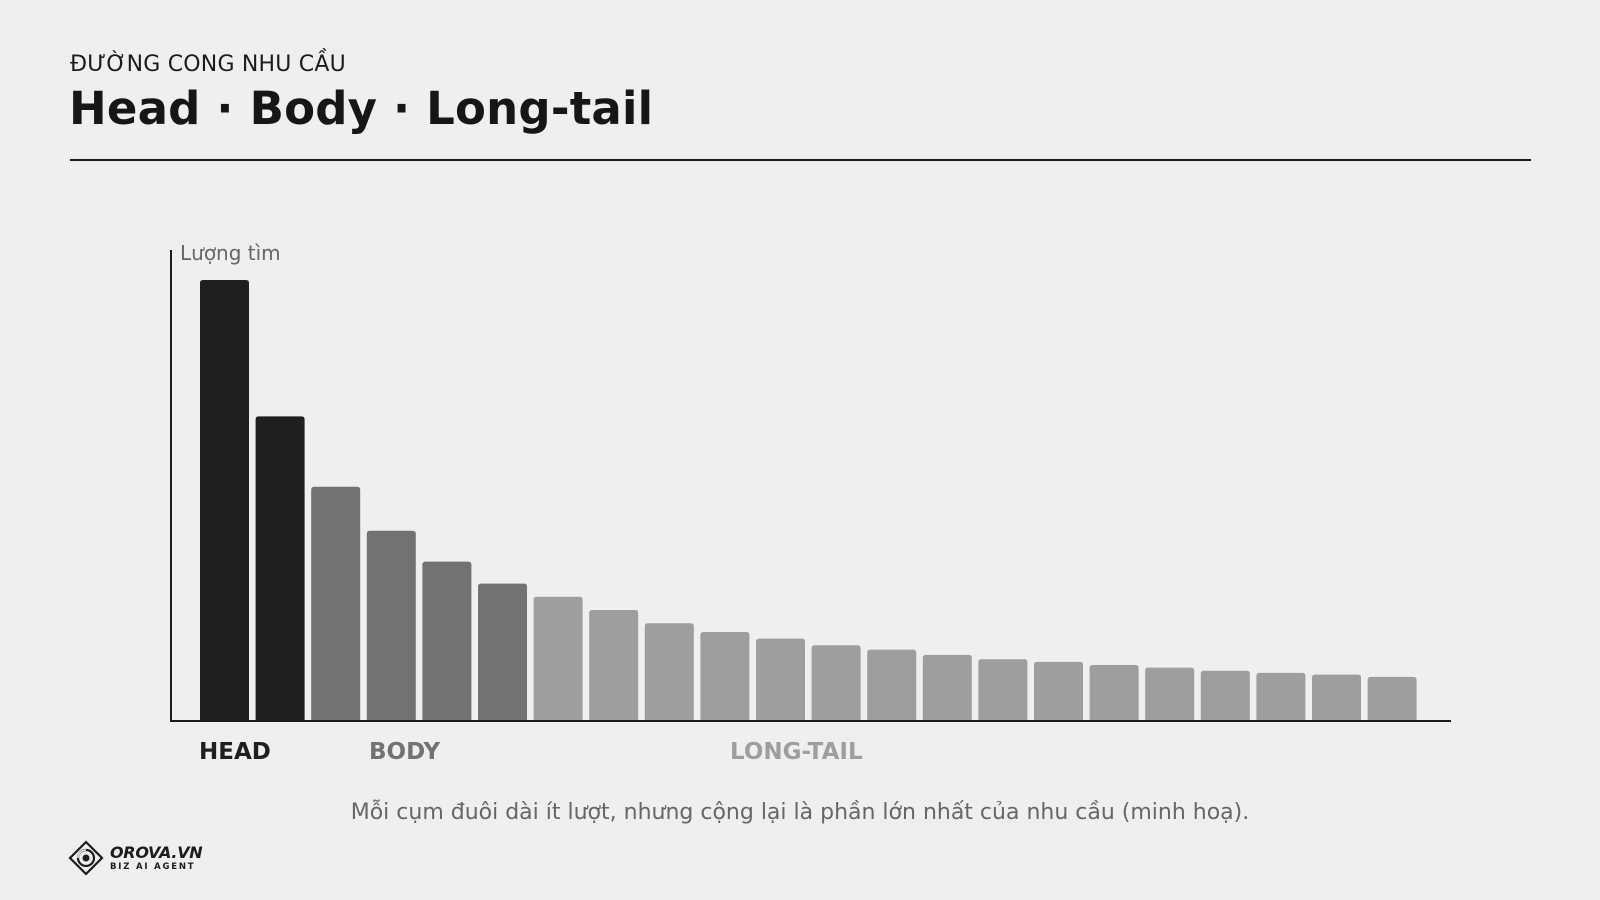 The image size is (1600, 900). Describe the element at coordinates (796, 752) in the screenshot. I see `segment-label-long-tail: LONG-TAIL` at that location.